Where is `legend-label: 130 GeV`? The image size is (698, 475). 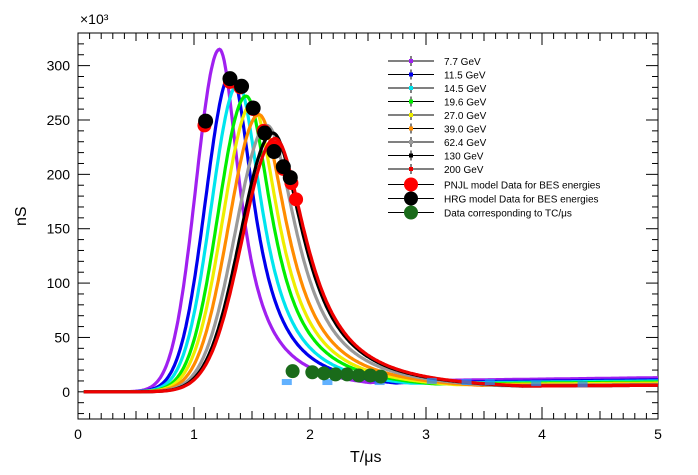
legend-label: 130 GeV is located at coordinates (464, 157).